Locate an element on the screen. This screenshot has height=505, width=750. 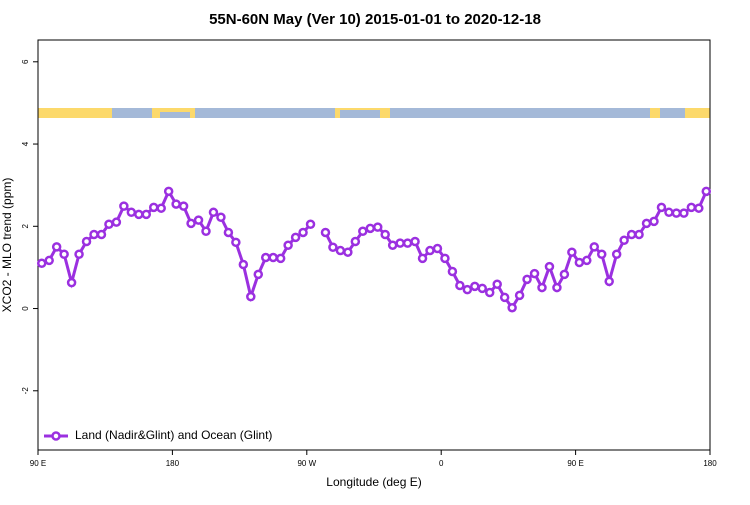
y-tick-label: 0 is located at coordinates (25, 308).